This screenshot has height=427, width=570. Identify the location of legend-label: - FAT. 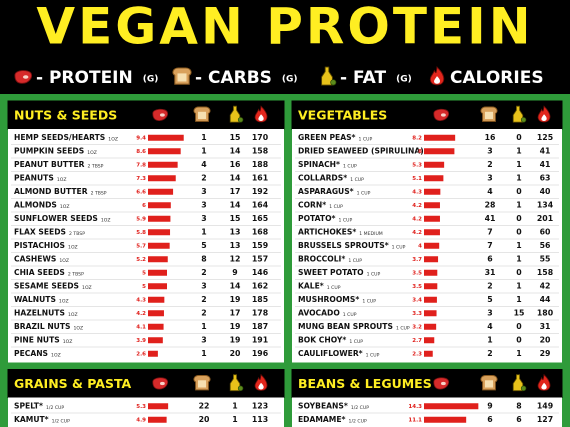
(363, 78).